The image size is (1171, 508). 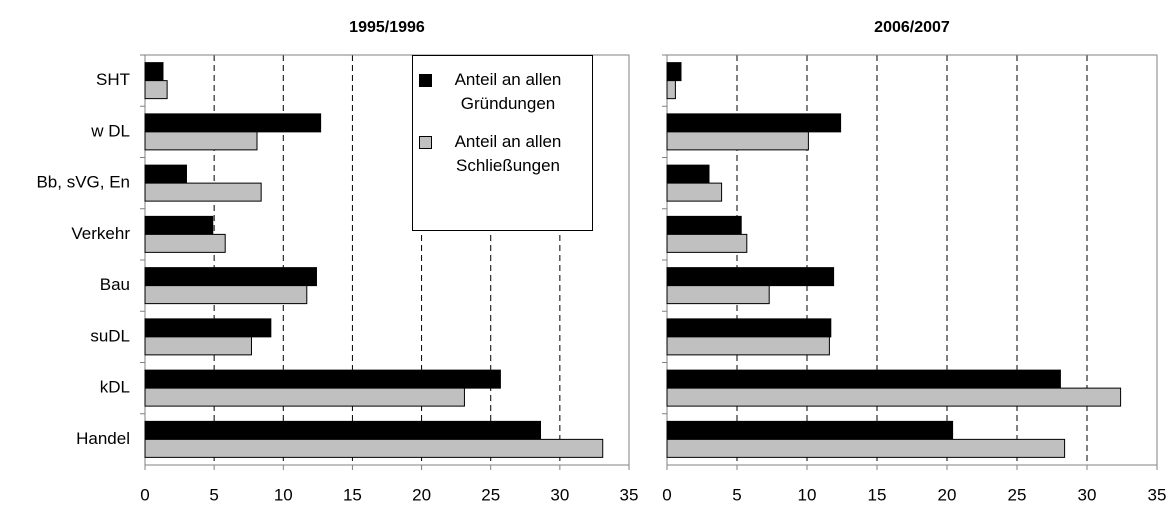 I want to click on chart-title: 2006/2007, so click(x=912, y=27).